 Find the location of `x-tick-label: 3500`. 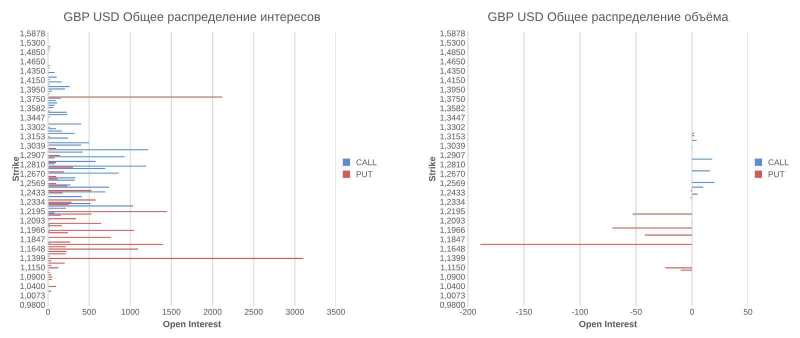

x-tick-label: 3500 is located at coordinates (336, 311).